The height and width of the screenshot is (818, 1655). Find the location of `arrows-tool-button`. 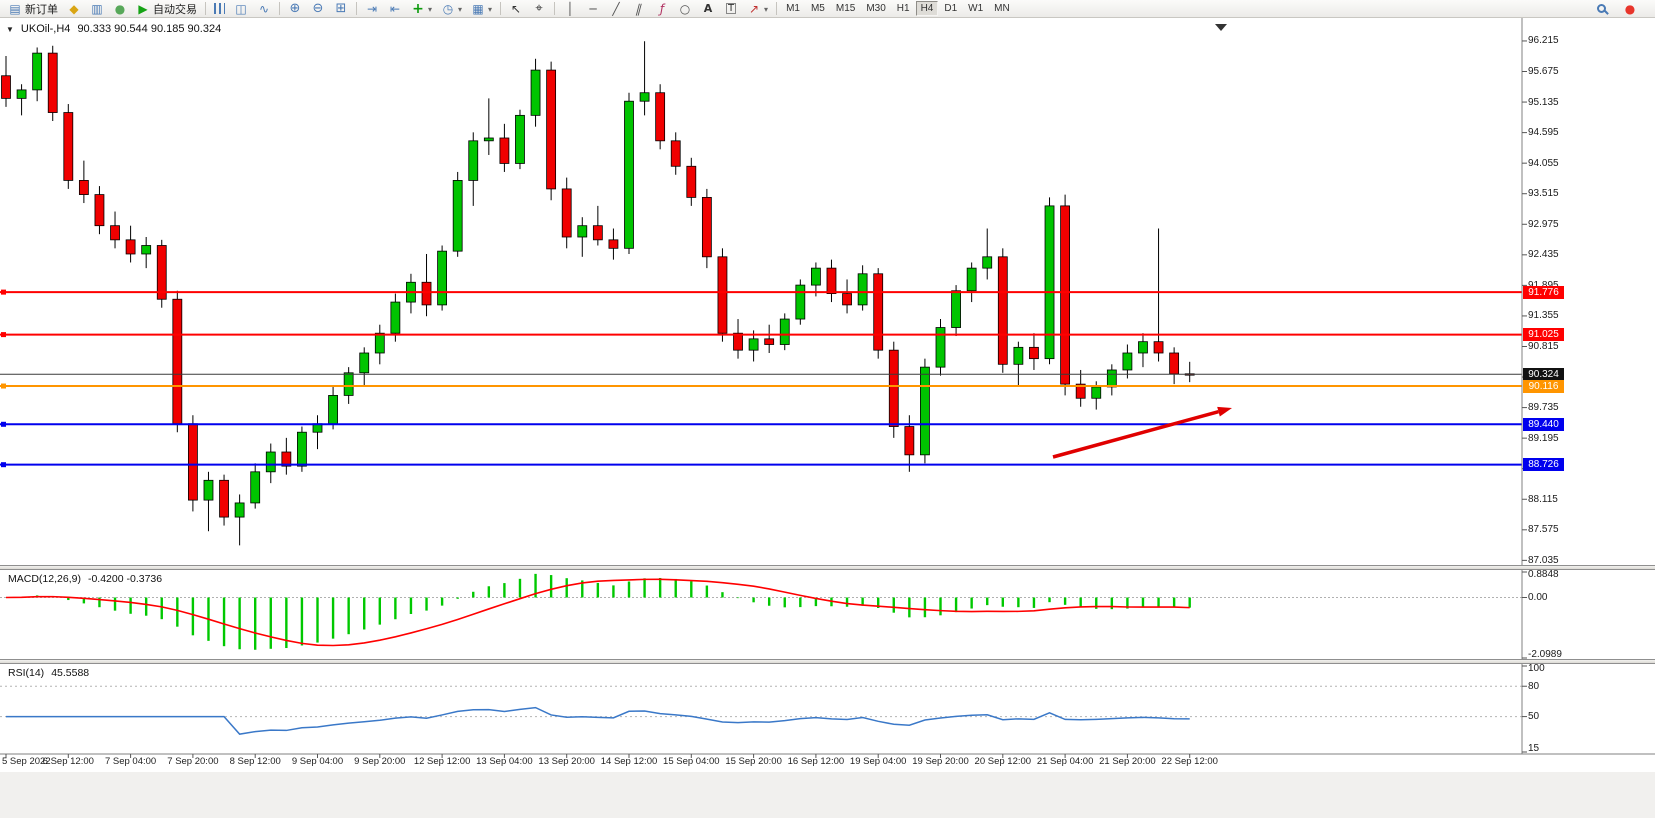

arrows-tool-button is located at coordinates (757, 9).